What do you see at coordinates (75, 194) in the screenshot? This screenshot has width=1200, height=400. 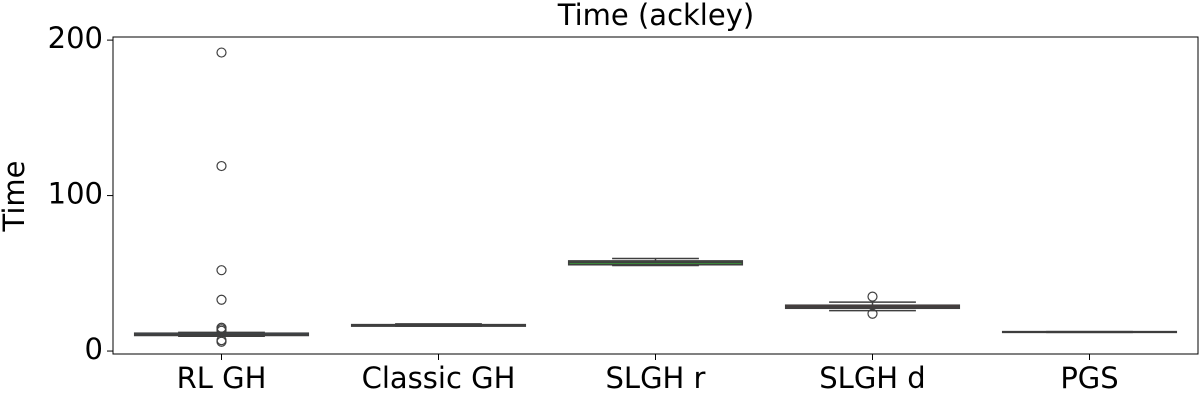 I see `y-tick-label: 100` at bounding box center [75, 194].